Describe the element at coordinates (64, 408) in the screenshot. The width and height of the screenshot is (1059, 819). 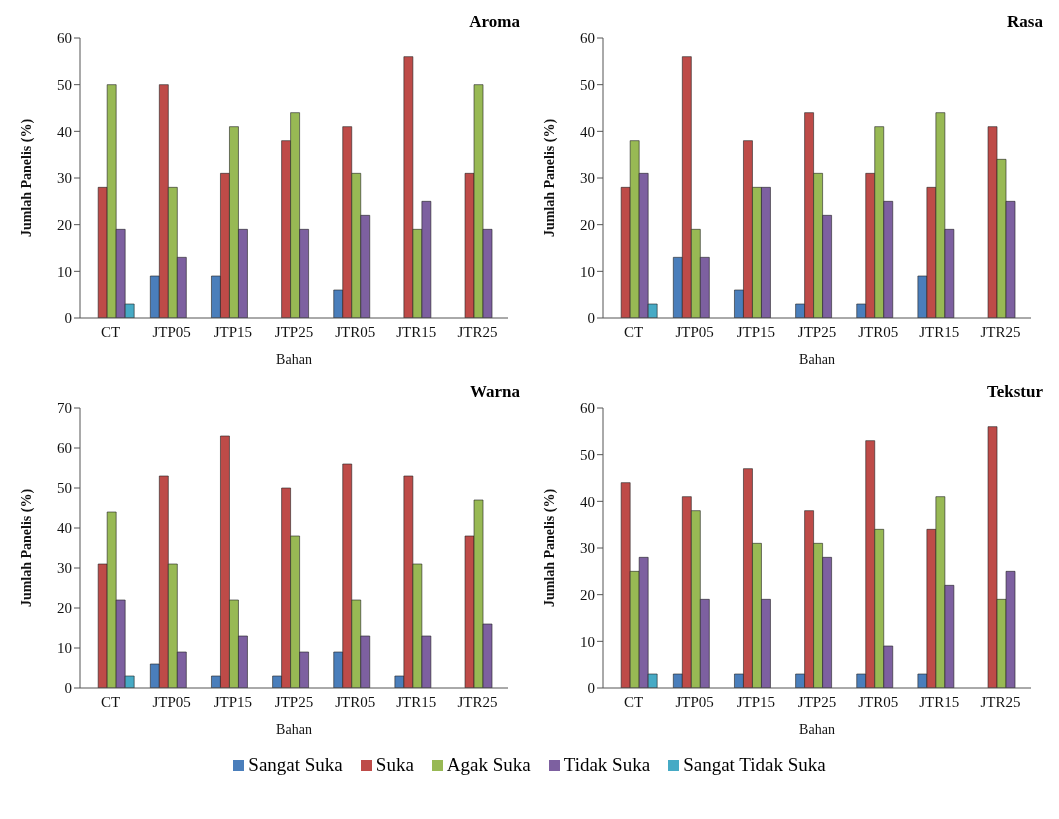
I see `y-tick-label: 70` at that location.